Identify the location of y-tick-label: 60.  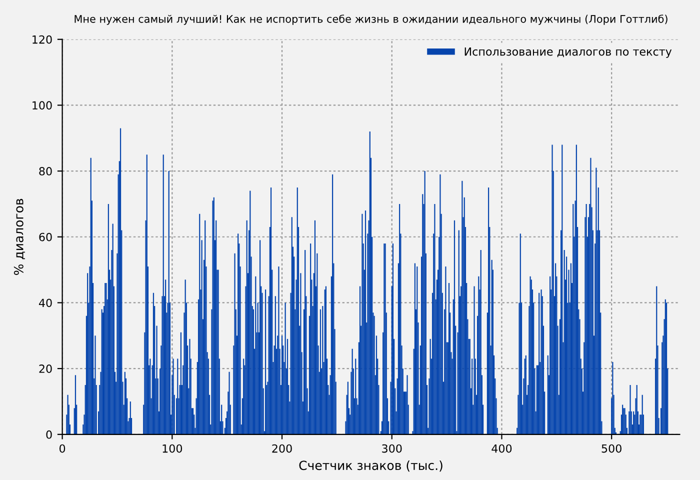
(45, 237).